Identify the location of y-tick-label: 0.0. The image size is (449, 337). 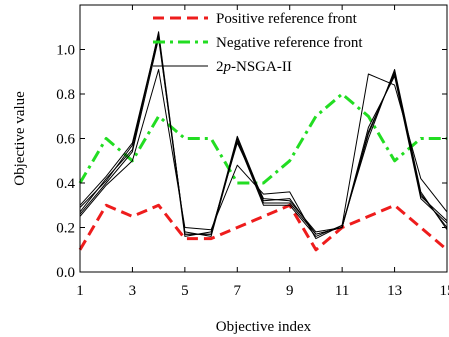
(65, 273).